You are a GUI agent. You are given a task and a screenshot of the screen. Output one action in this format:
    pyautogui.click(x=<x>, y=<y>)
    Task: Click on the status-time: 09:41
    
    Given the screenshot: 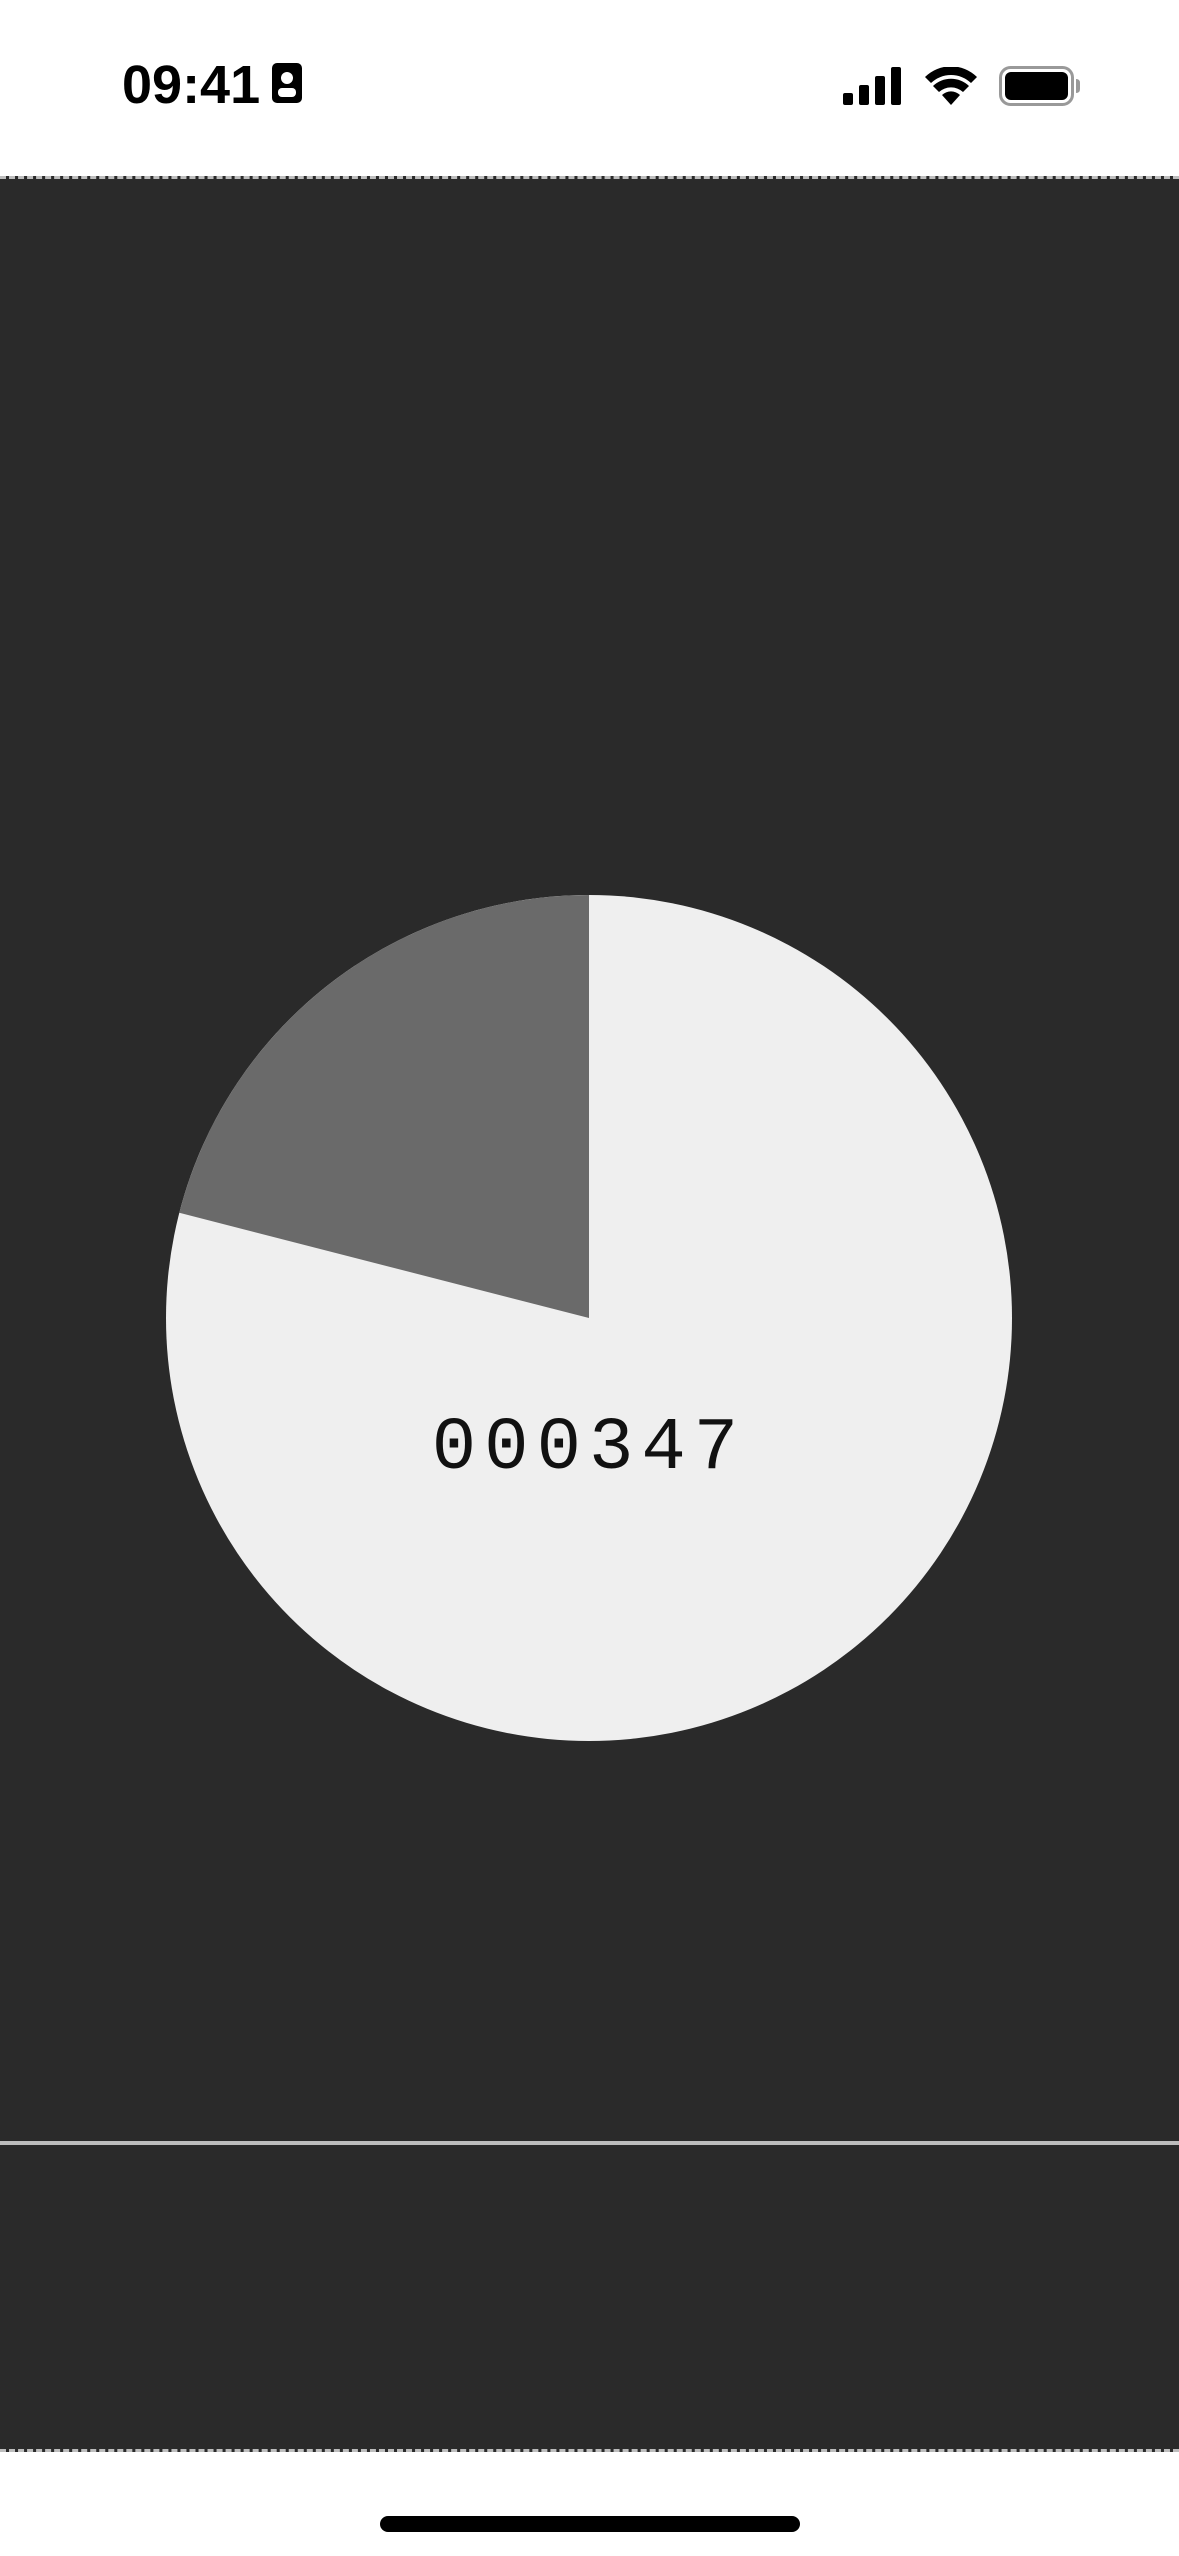 What is the action you would take?
    pyautogui.click(x=191, y=85)
    